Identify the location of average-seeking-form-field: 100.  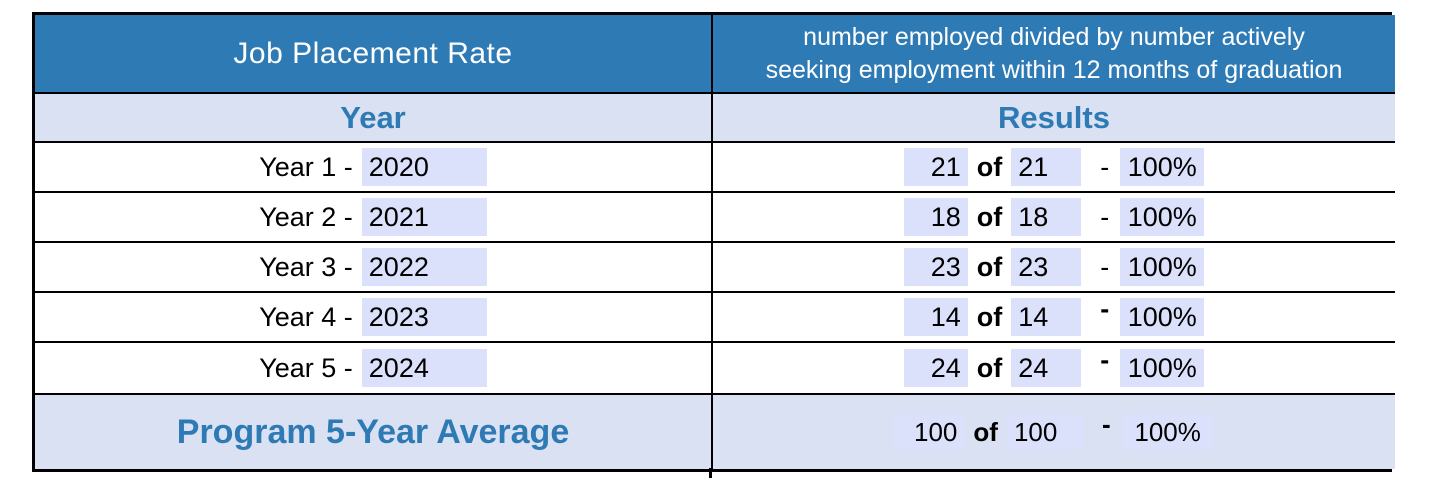
(1044, 432).